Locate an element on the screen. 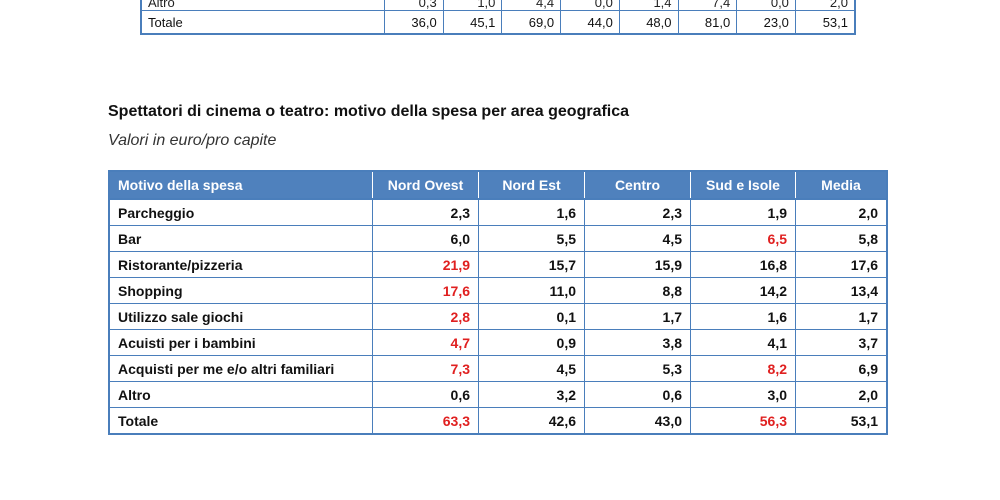 The height and width of the screenshot is (500, 1000). table-cell: 13,4 is located at coordinates (841, 290).